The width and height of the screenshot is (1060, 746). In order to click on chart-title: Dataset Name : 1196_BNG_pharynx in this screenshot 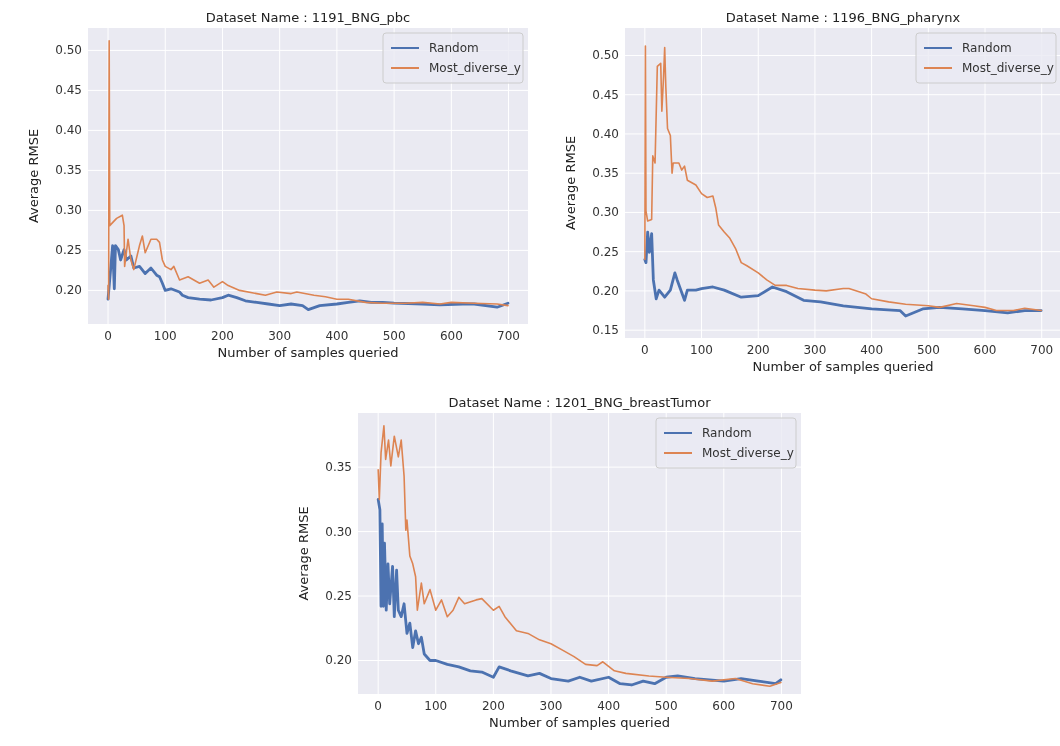, I will do `click(843, 17)`.